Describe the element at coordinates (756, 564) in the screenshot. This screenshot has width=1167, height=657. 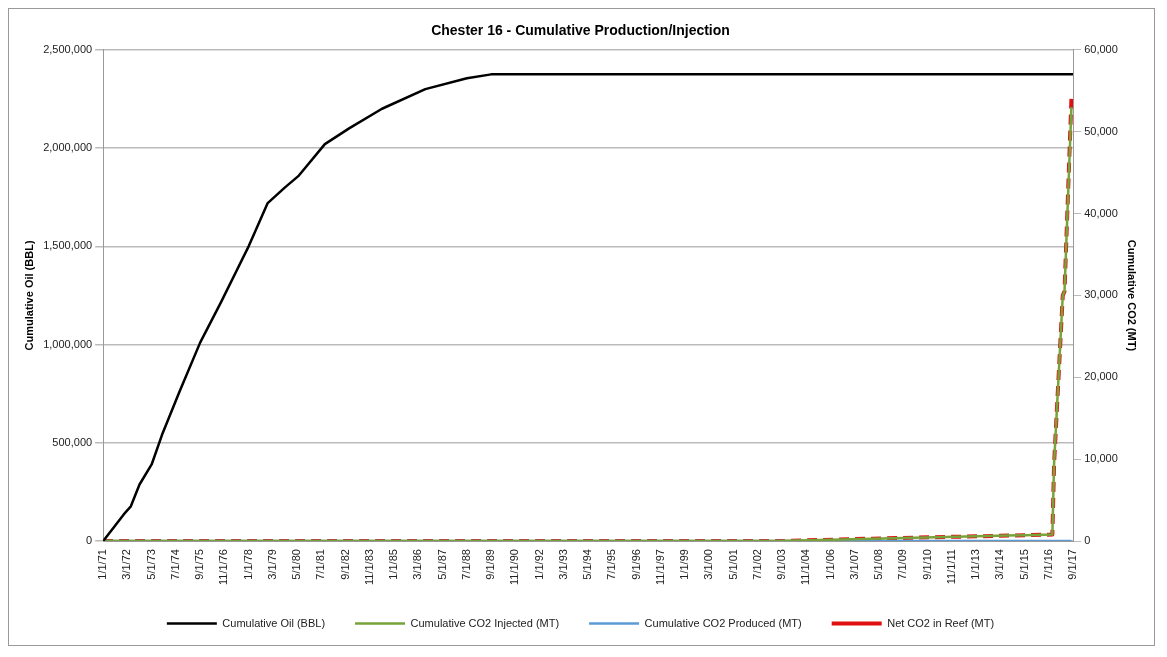
I see `x-tick-label: 7/1/02` at that location.